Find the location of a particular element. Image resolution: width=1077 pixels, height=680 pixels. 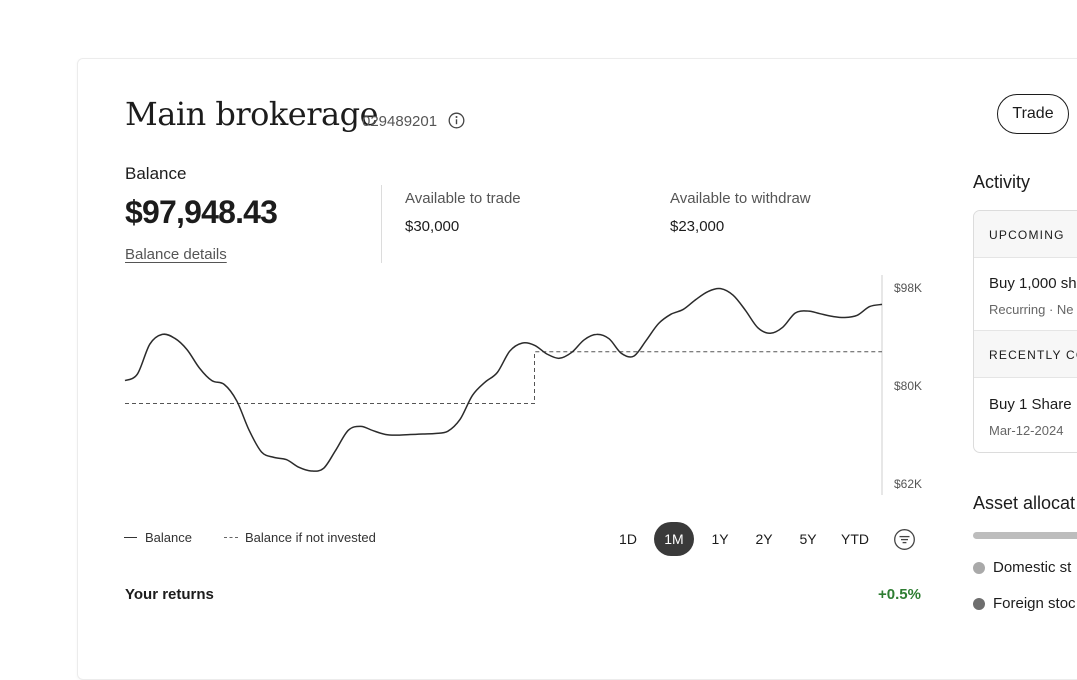

balance-label: Balance is located at coordinates (156, 173).